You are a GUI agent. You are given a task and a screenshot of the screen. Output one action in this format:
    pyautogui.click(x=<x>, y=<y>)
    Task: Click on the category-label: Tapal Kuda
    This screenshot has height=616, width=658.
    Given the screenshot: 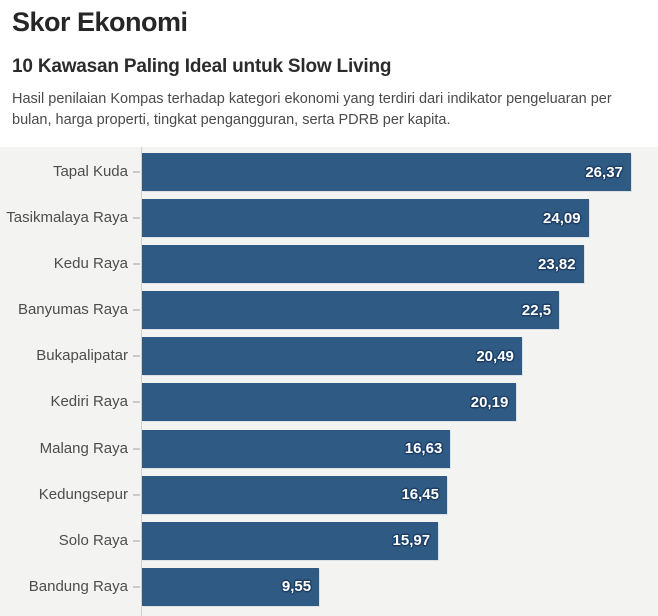 What is the action you would take?
    pyautogui.click(x=90, y=171)
    